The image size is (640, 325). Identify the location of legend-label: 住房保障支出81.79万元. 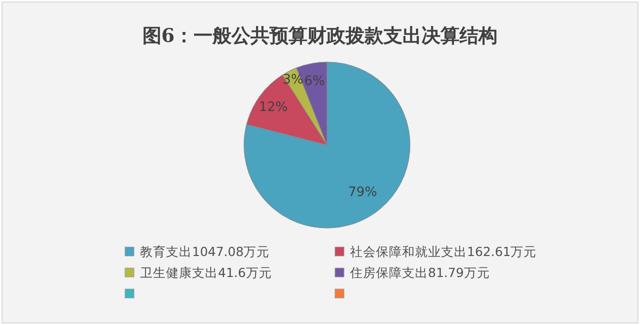
(419, 272).